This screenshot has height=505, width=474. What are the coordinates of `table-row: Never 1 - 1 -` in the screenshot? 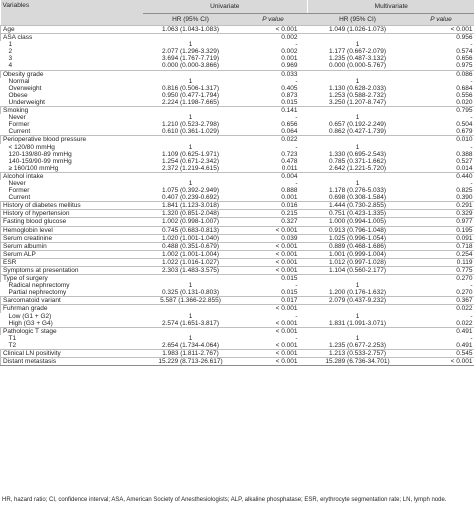 It's located at (237, 183).